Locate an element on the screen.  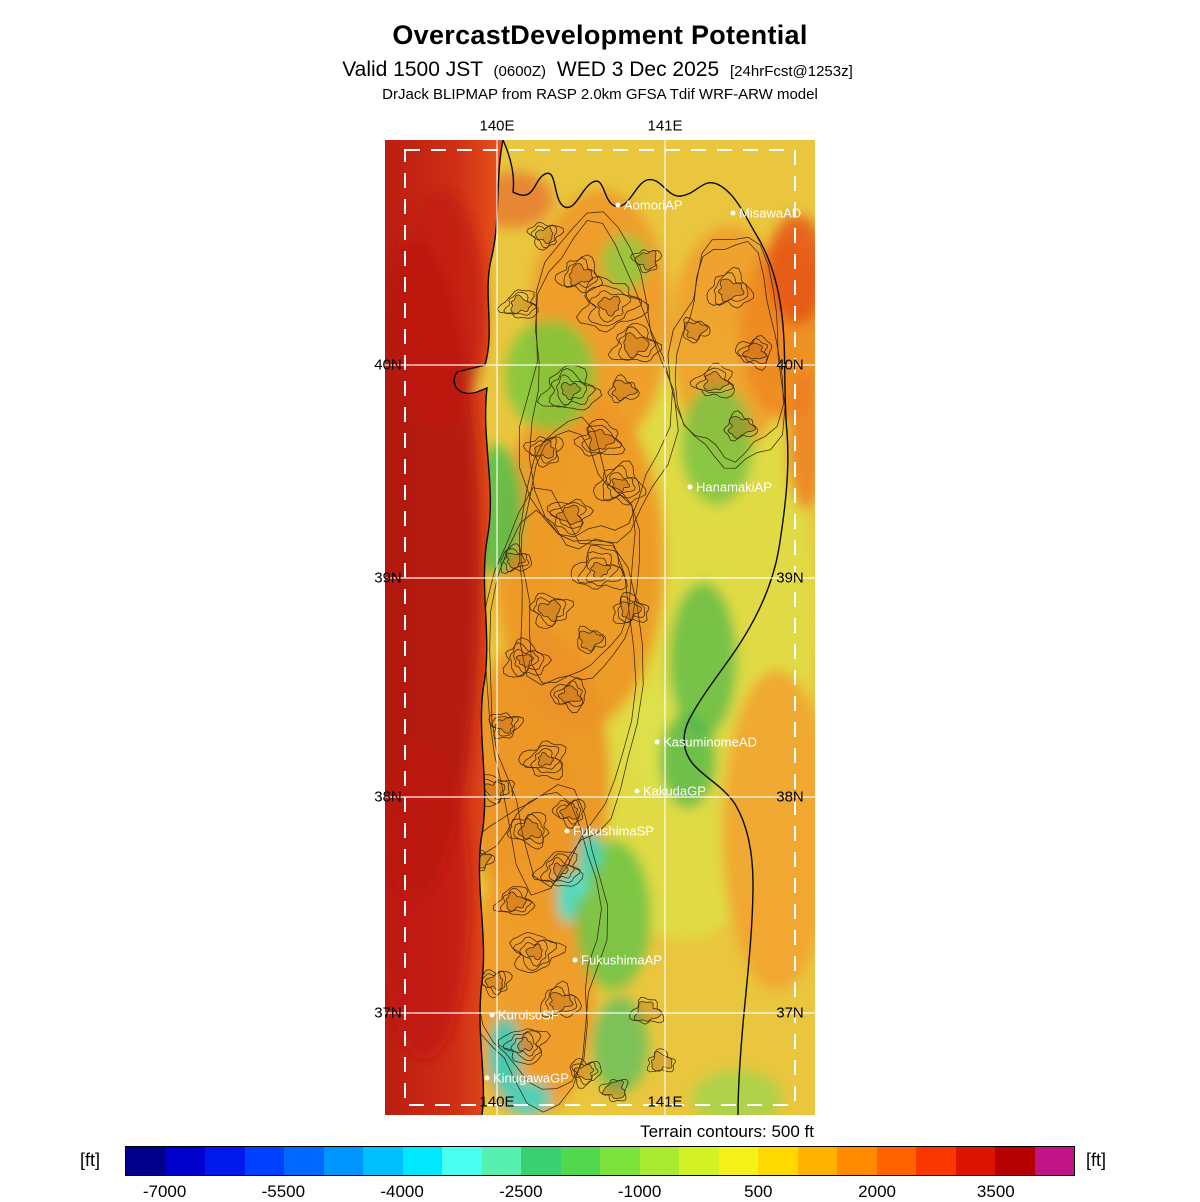
colorbar-tick-label: 2000 is located at coordinates (877, 1191).